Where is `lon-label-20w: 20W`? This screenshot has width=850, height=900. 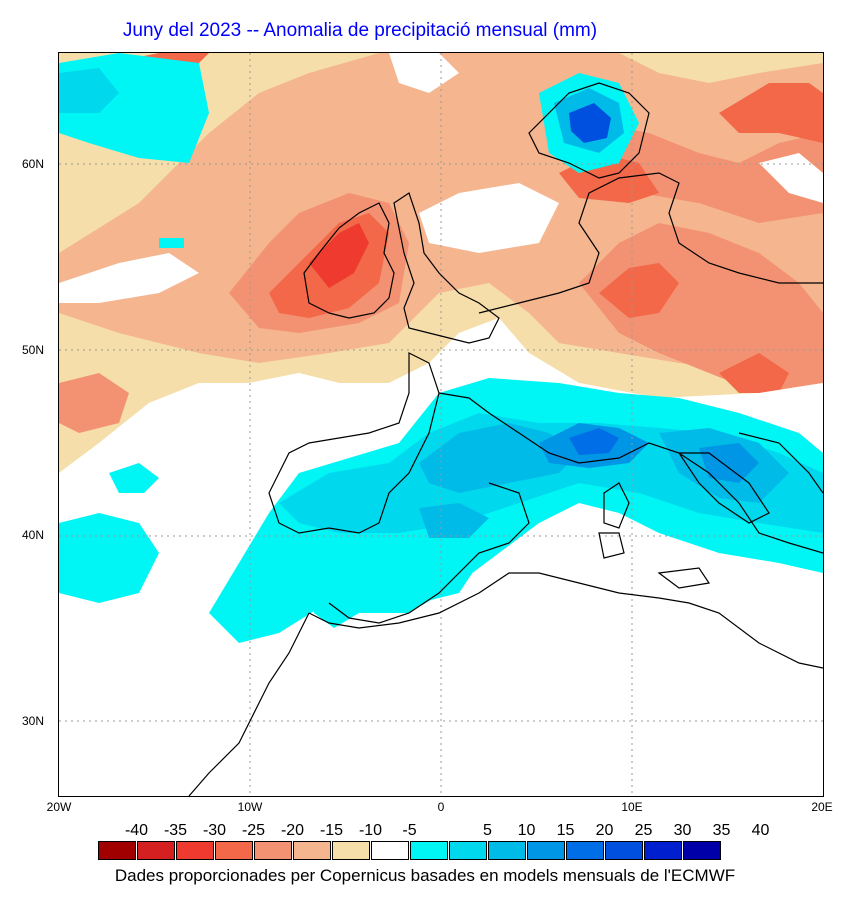
lon-label-20w: 20W is located at coordinates (59, 807).